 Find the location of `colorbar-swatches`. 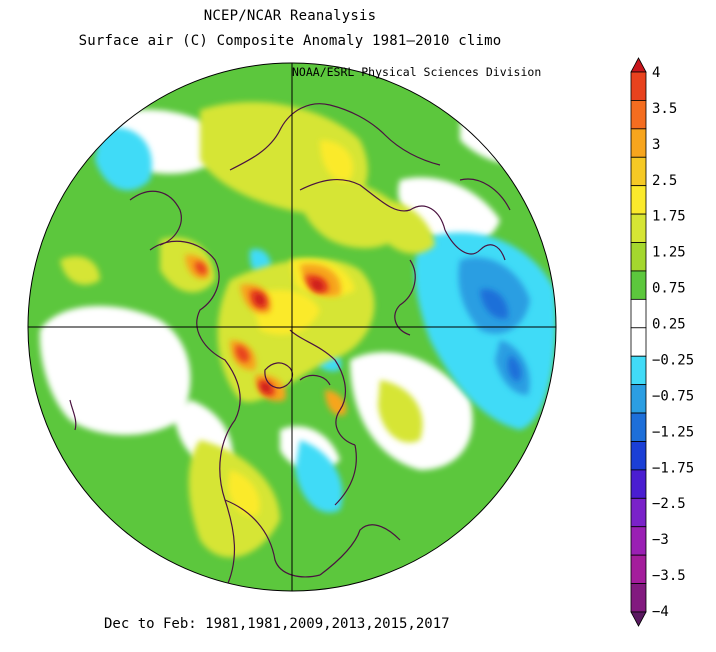

colorbar-swatches is located at coordinates (638, 342).